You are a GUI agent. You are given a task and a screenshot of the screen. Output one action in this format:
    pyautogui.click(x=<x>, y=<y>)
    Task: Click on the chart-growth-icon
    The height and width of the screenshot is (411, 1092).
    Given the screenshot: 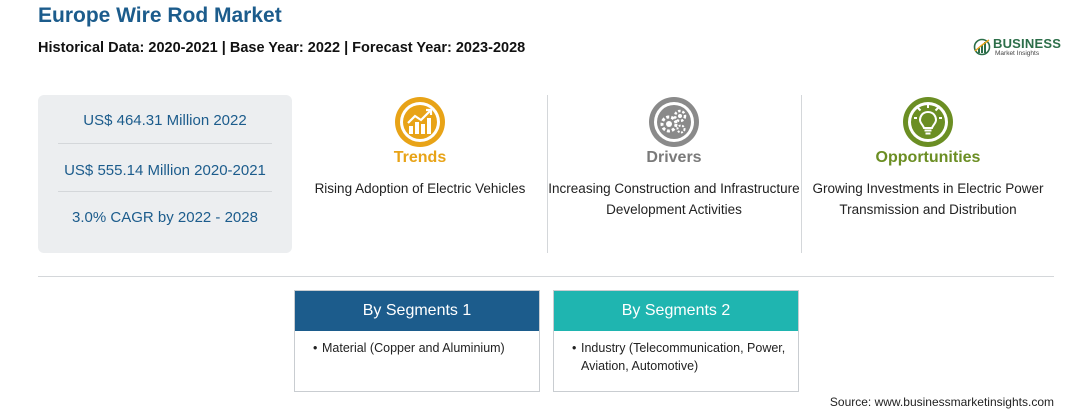 What is the action you would take?
    pyautogui.click(x=420, y=122)
    